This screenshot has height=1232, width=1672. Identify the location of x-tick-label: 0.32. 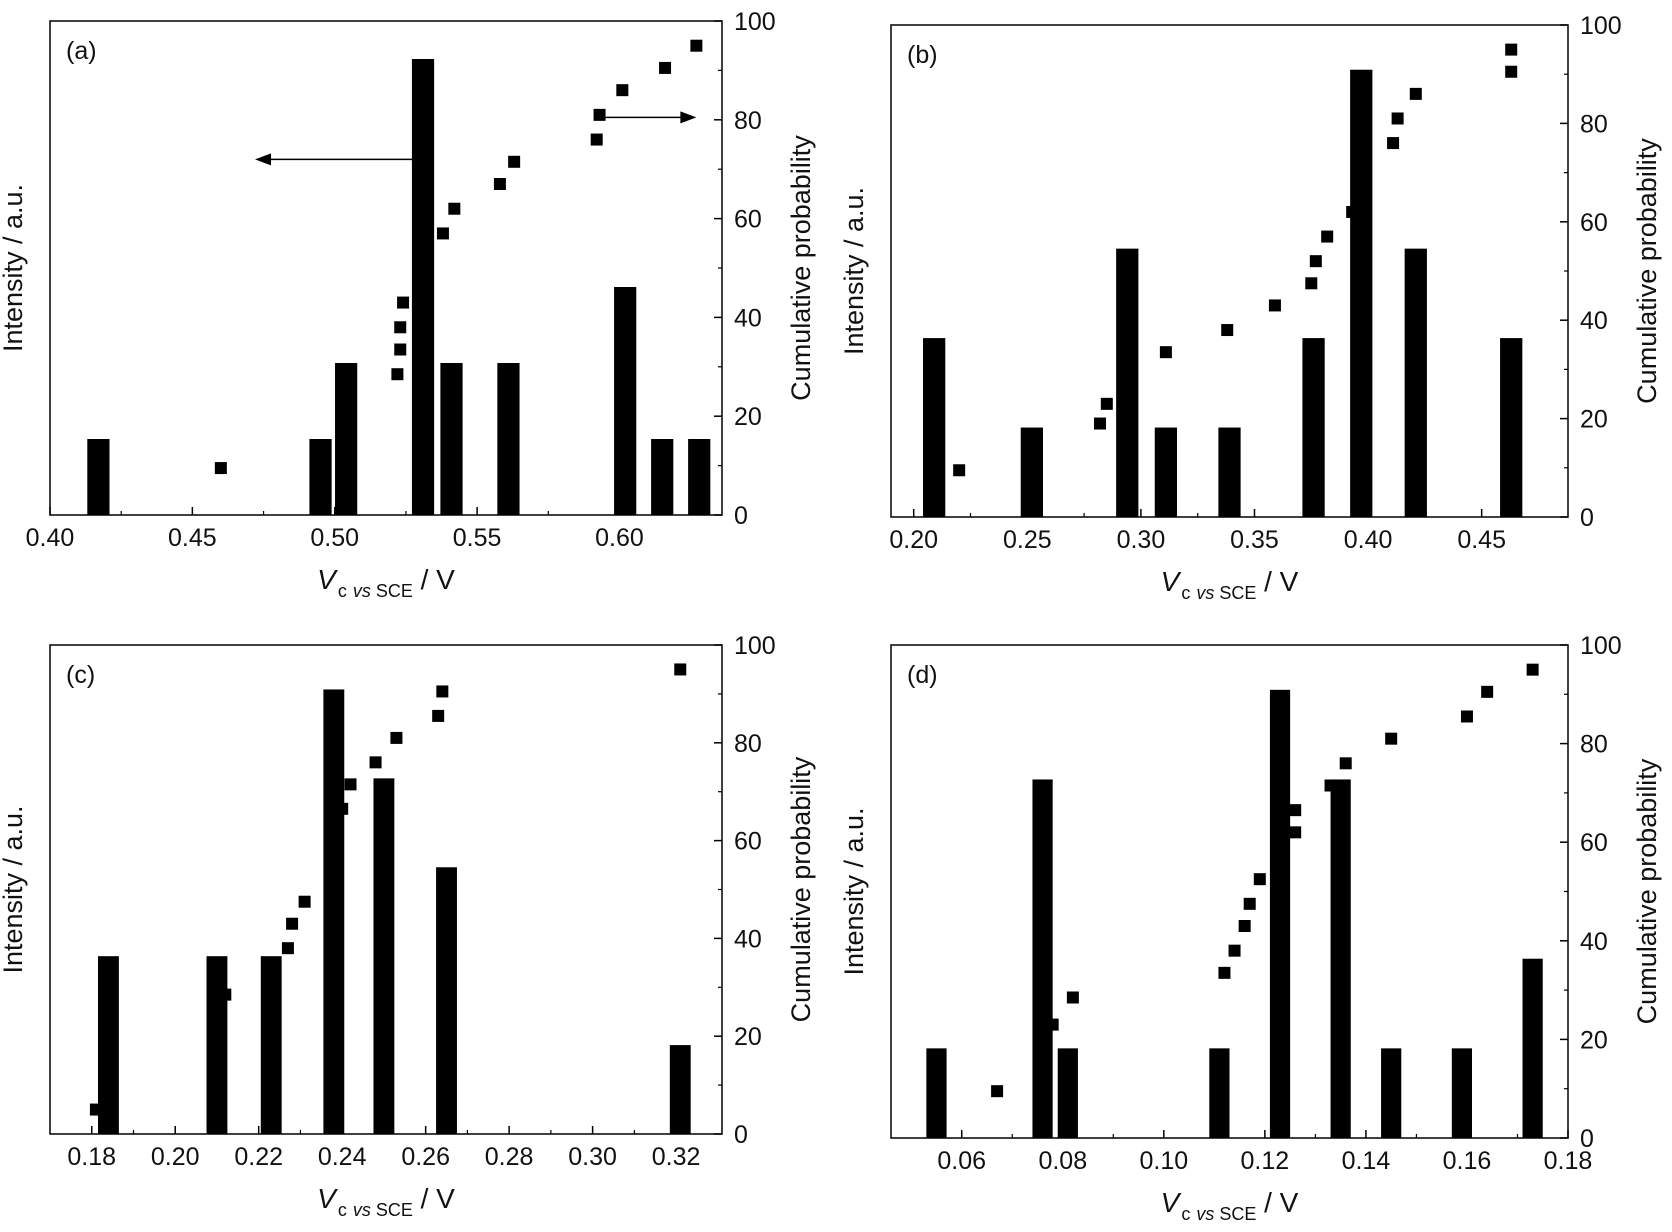
(676, 1157).